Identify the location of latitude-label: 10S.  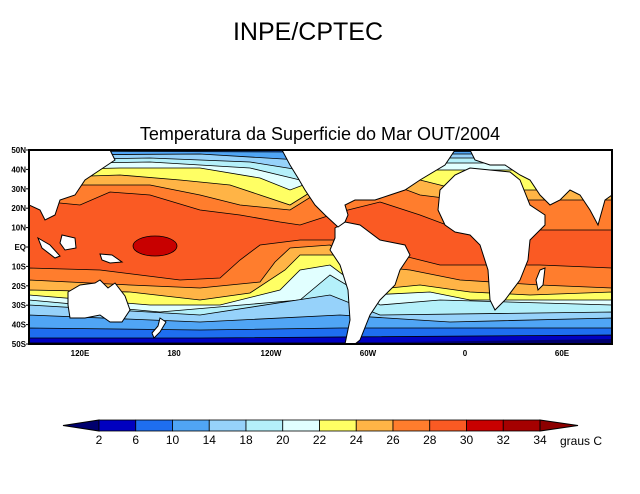
(19, 266).